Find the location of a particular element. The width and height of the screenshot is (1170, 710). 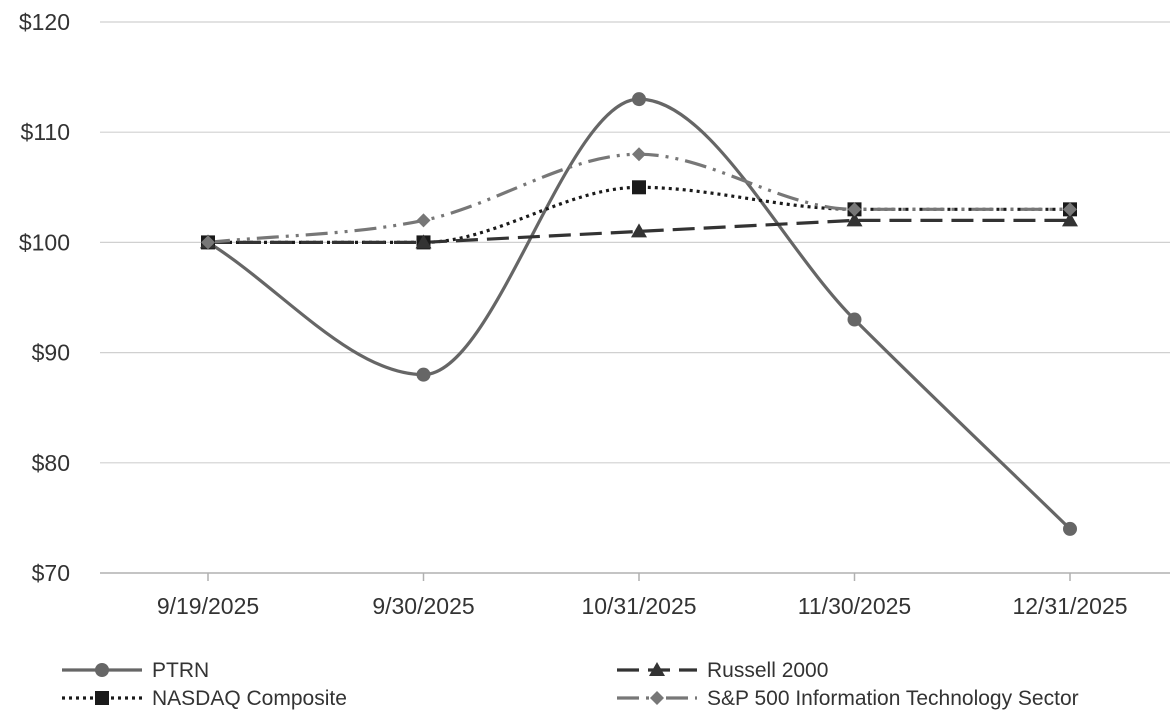

legend-marker-ptrn is located at coordinates (102, 670).